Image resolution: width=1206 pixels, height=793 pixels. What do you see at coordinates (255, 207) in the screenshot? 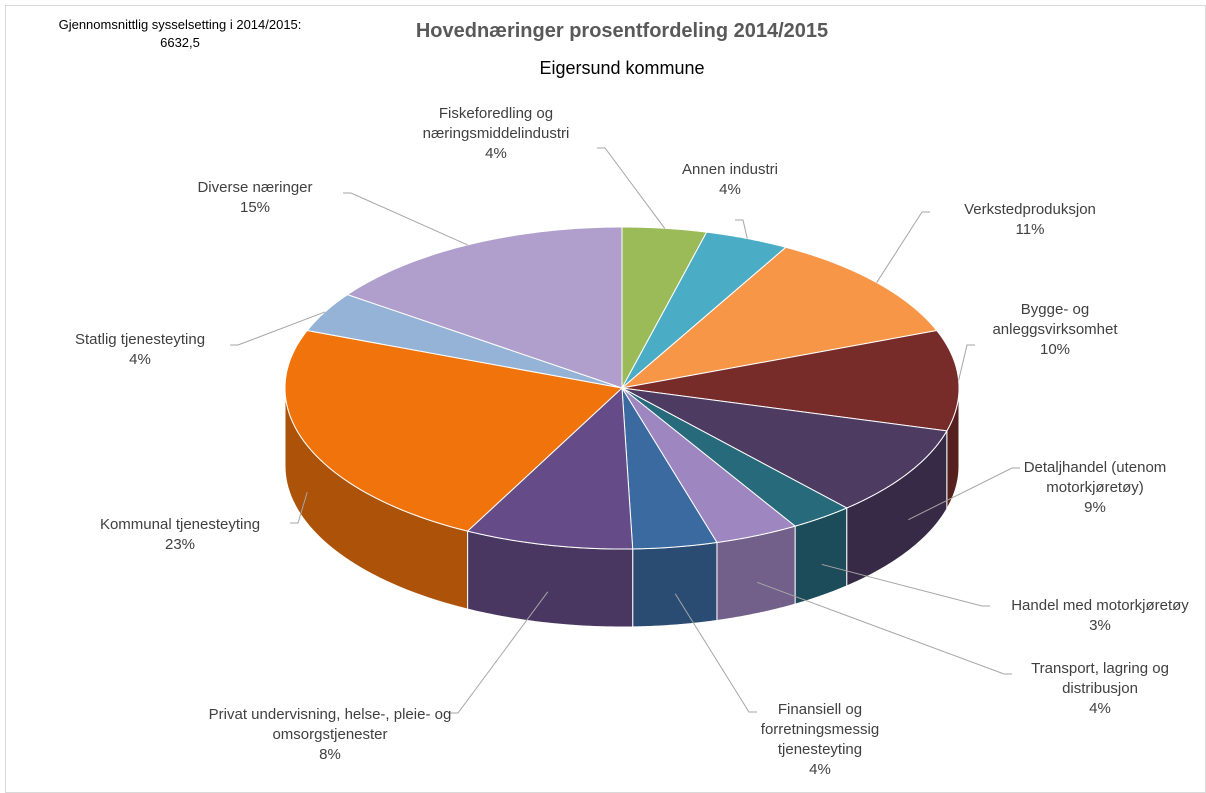
I see `value-label: 15%` at bounding box center [255, 207].